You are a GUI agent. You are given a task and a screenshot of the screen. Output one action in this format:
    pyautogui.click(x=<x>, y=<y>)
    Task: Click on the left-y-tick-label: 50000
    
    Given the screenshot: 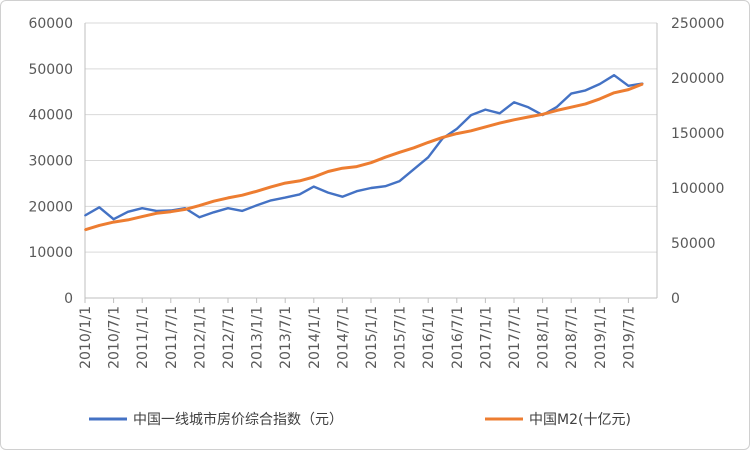 What is the action you would take?
    pyautogui.click(x=50, y=70)
    